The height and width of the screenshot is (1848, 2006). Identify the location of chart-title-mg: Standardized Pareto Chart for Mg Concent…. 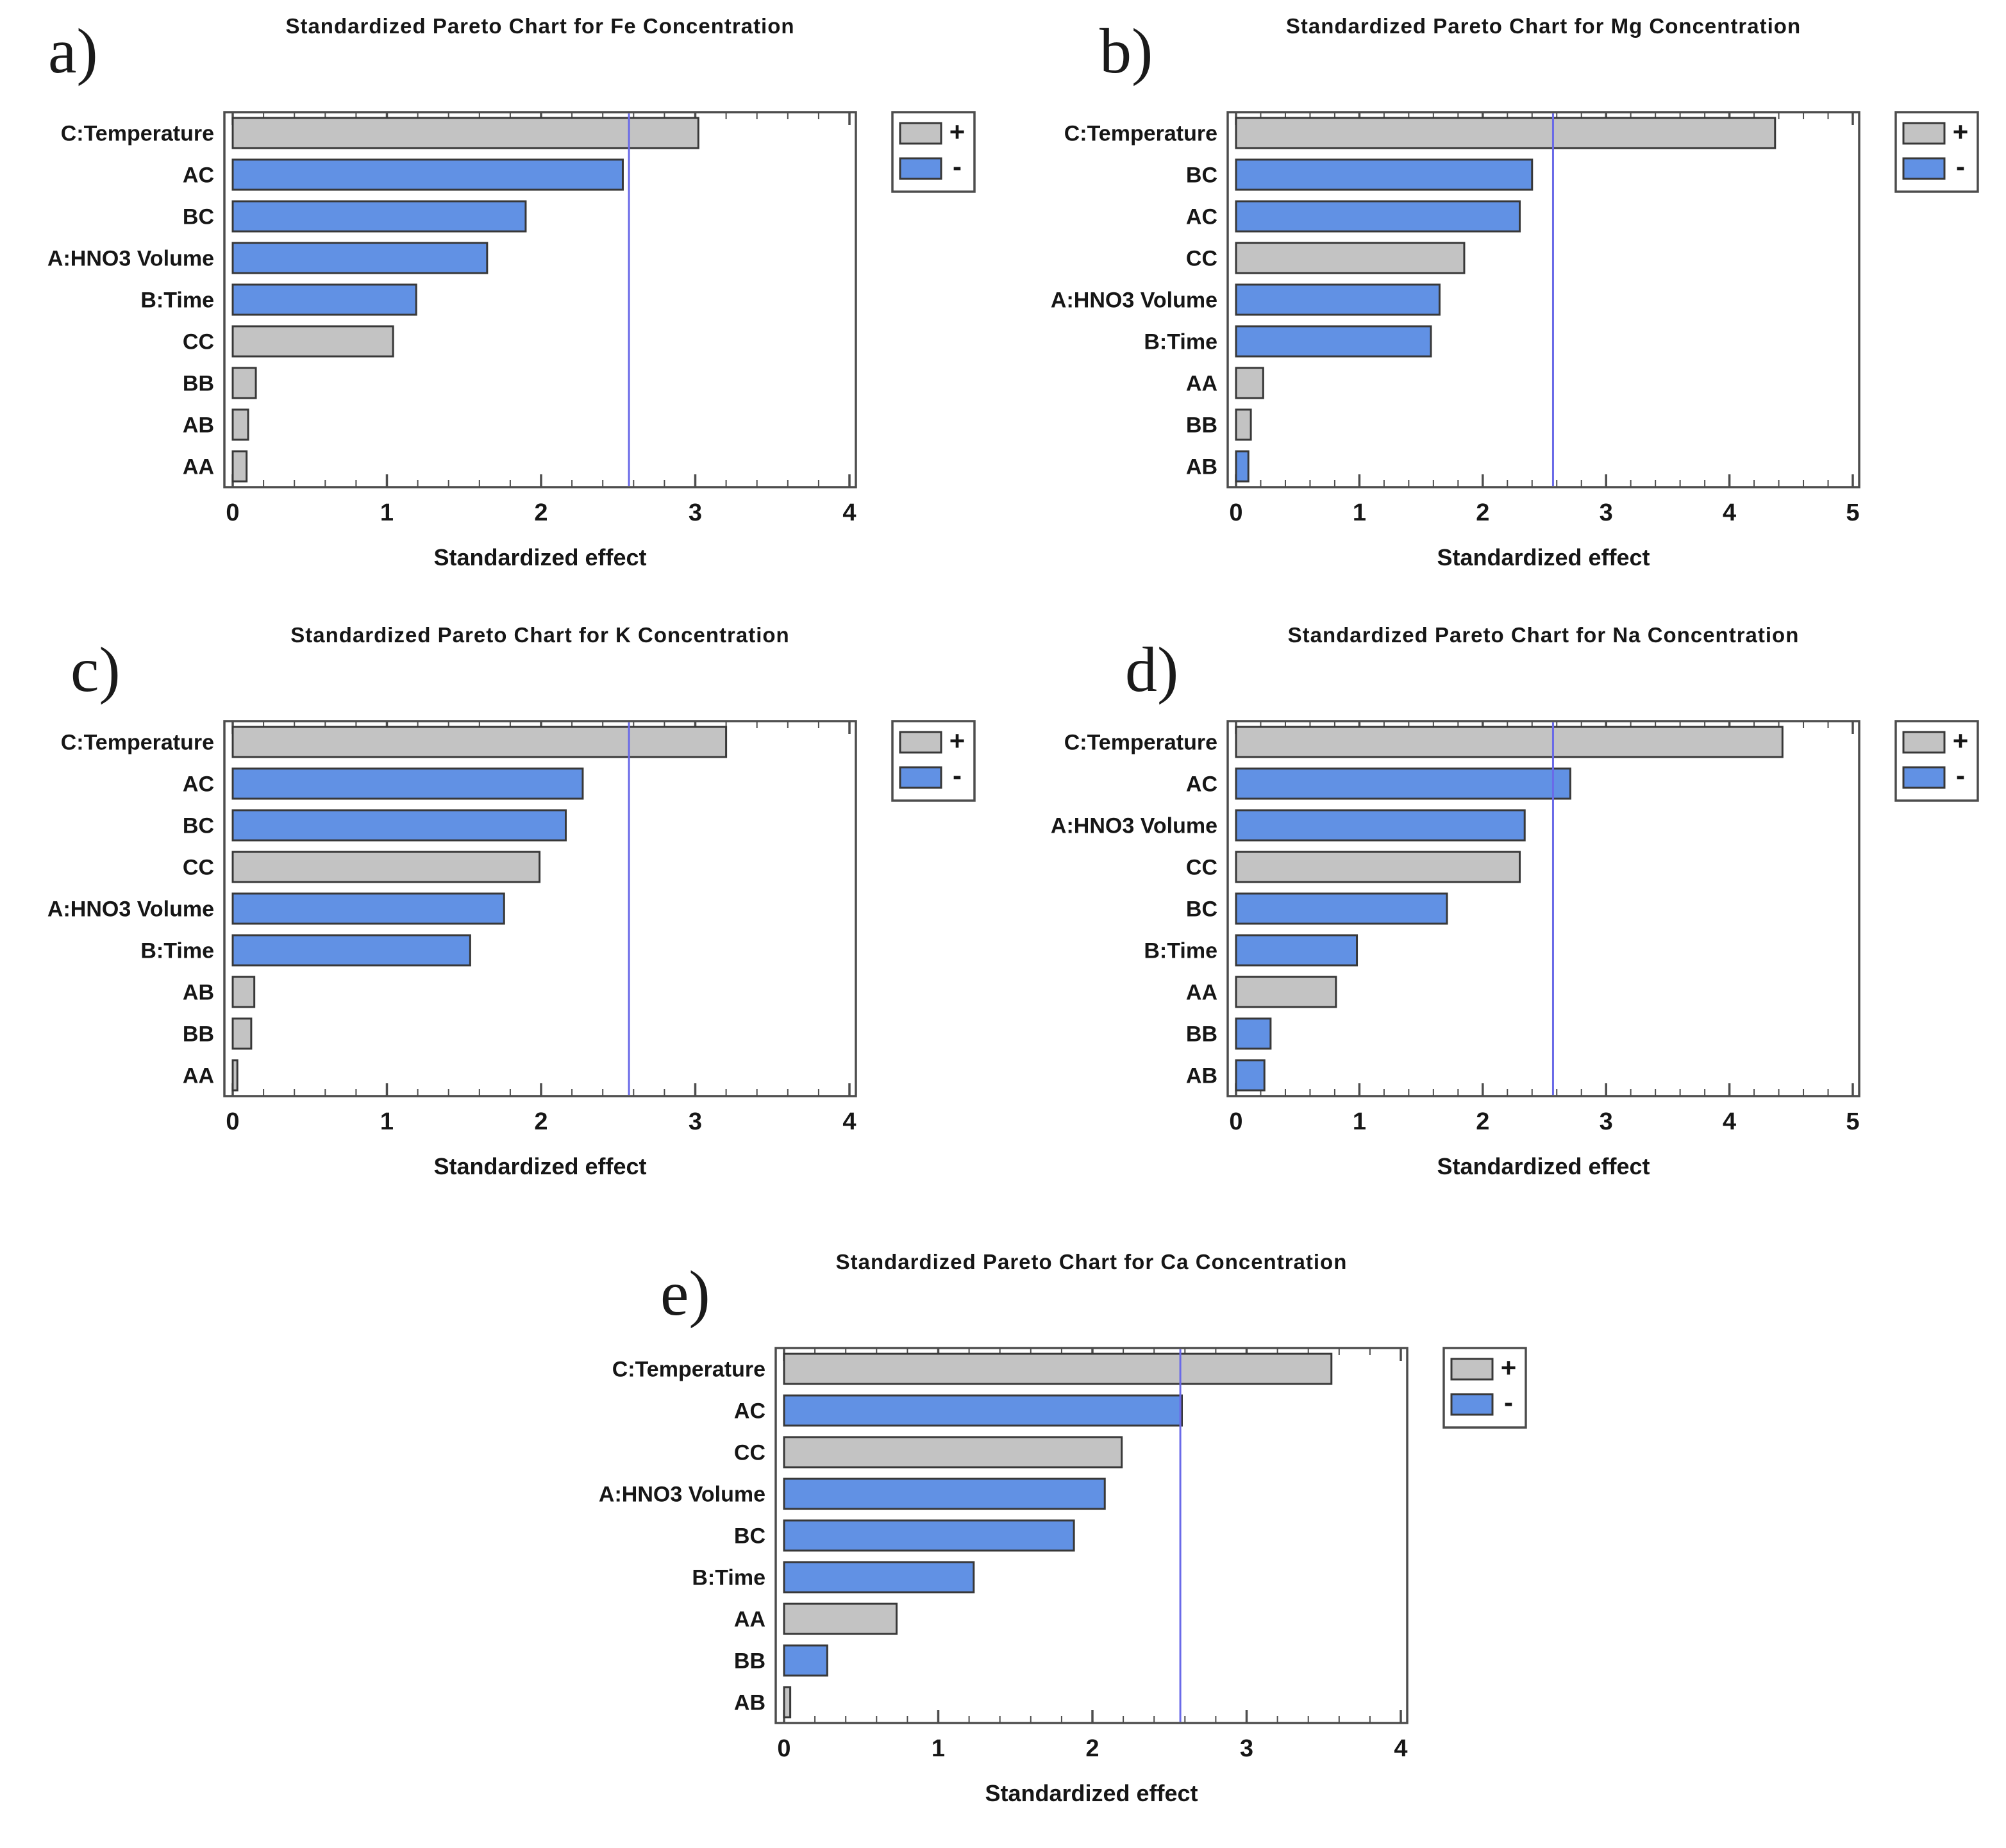
(1543, 26).